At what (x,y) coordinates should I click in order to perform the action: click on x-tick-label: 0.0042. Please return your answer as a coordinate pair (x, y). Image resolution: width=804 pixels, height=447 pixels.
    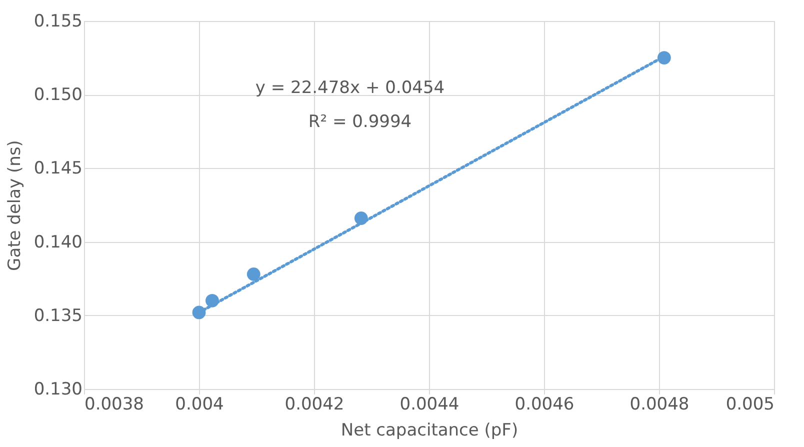
    Looking at the image, I should click on (314, 404).